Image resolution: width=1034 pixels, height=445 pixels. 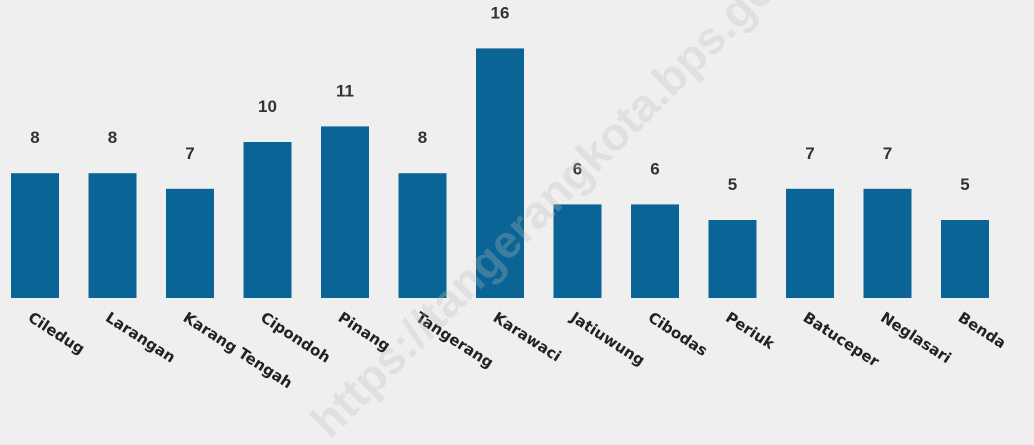 I want to click on value-label-karang-tengah: 7, so click(x=189, y=153).